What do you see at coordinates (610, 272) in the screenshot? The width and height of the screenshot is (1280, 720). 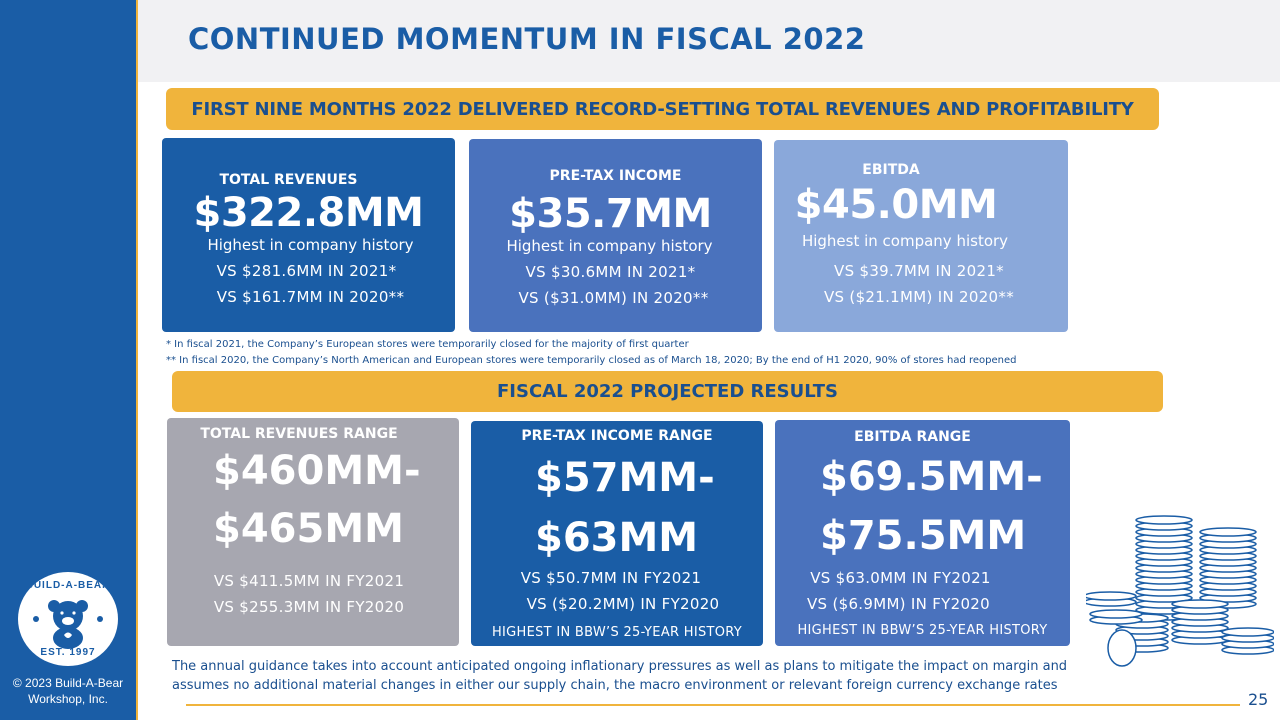 I see `card-compare-2021: VS $30.6MM IN 2021*` at bounding box center [610, 272].